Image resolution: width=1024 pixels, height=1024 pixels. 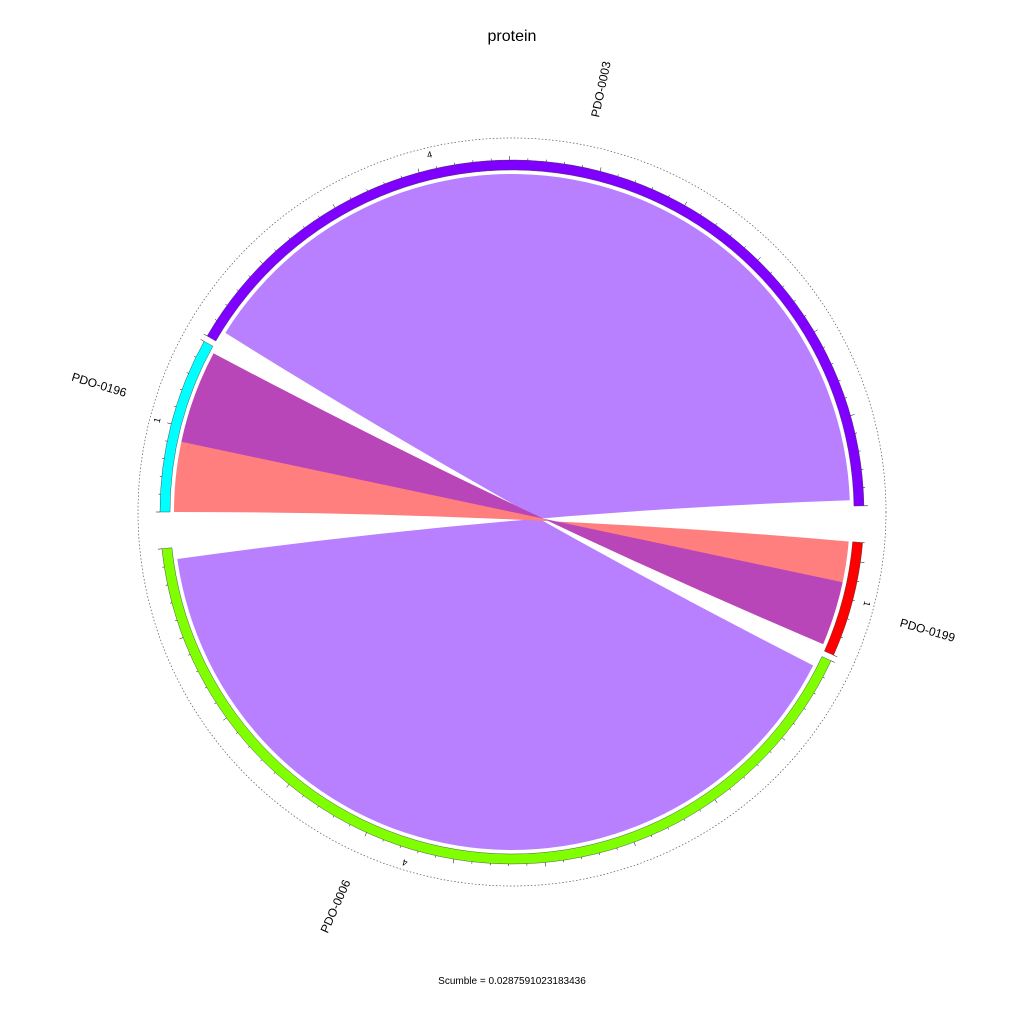 I want to click on scumble-caption: Scumble = 0.0287591023183436, so click(x=512, y=981).